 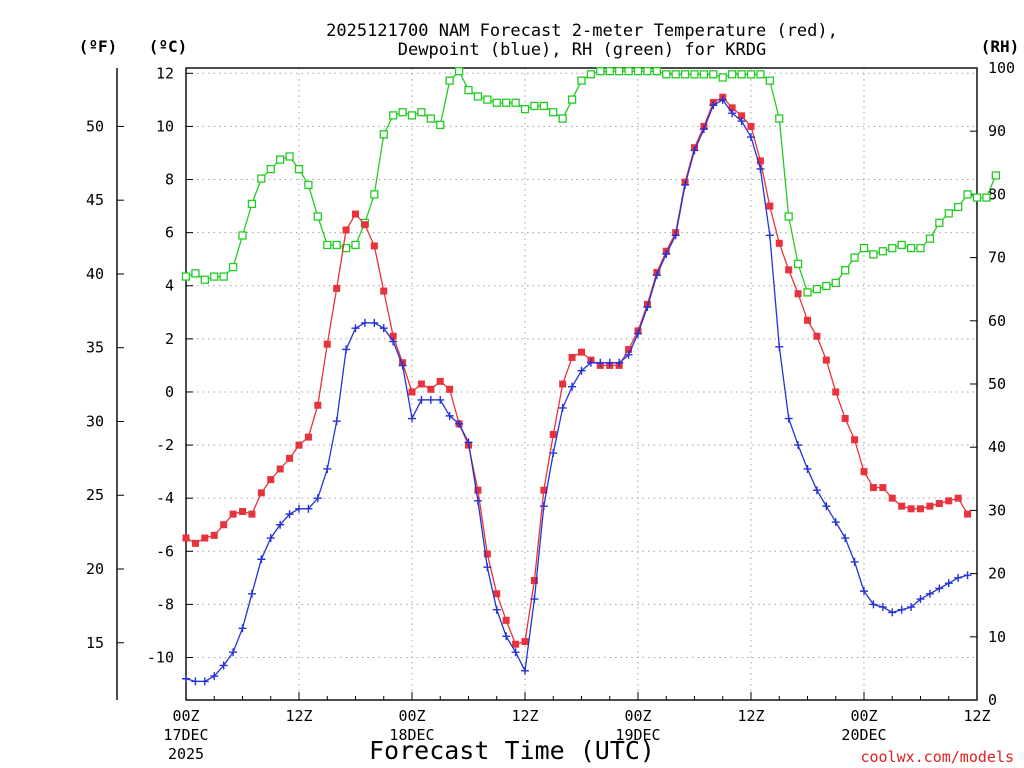 I want to click on celsius-tick-label: -8, so click(x=165, y=604).